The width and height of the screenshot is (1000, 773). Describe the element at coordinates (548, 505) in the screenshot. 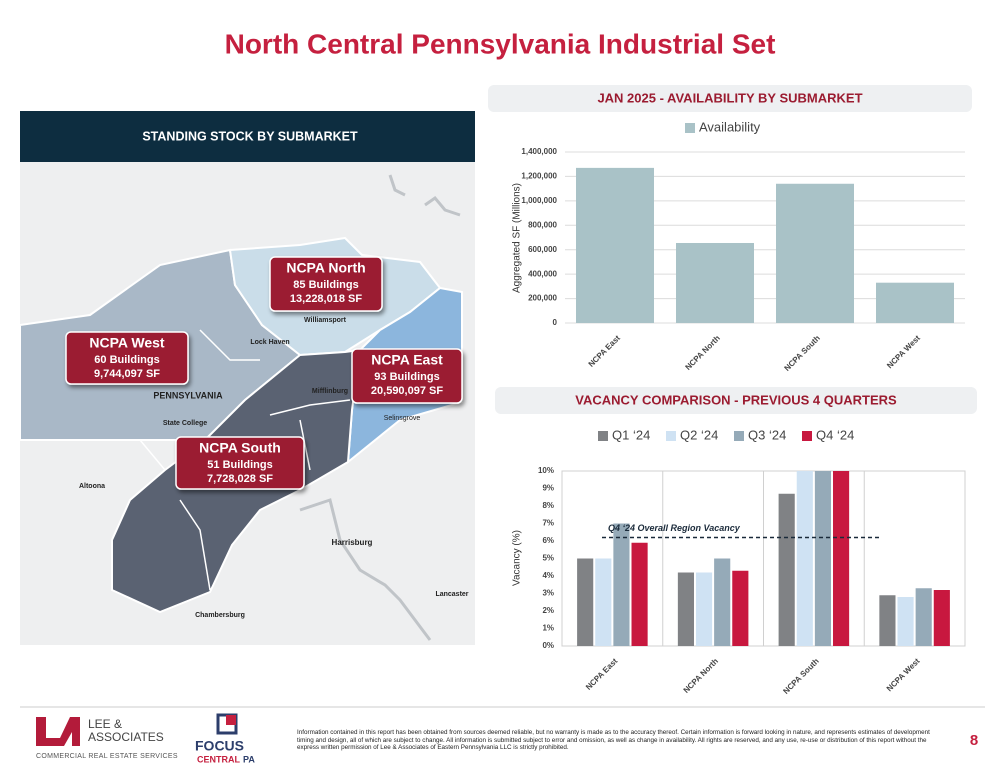

I see `y-tick-label: 8%` at that location.